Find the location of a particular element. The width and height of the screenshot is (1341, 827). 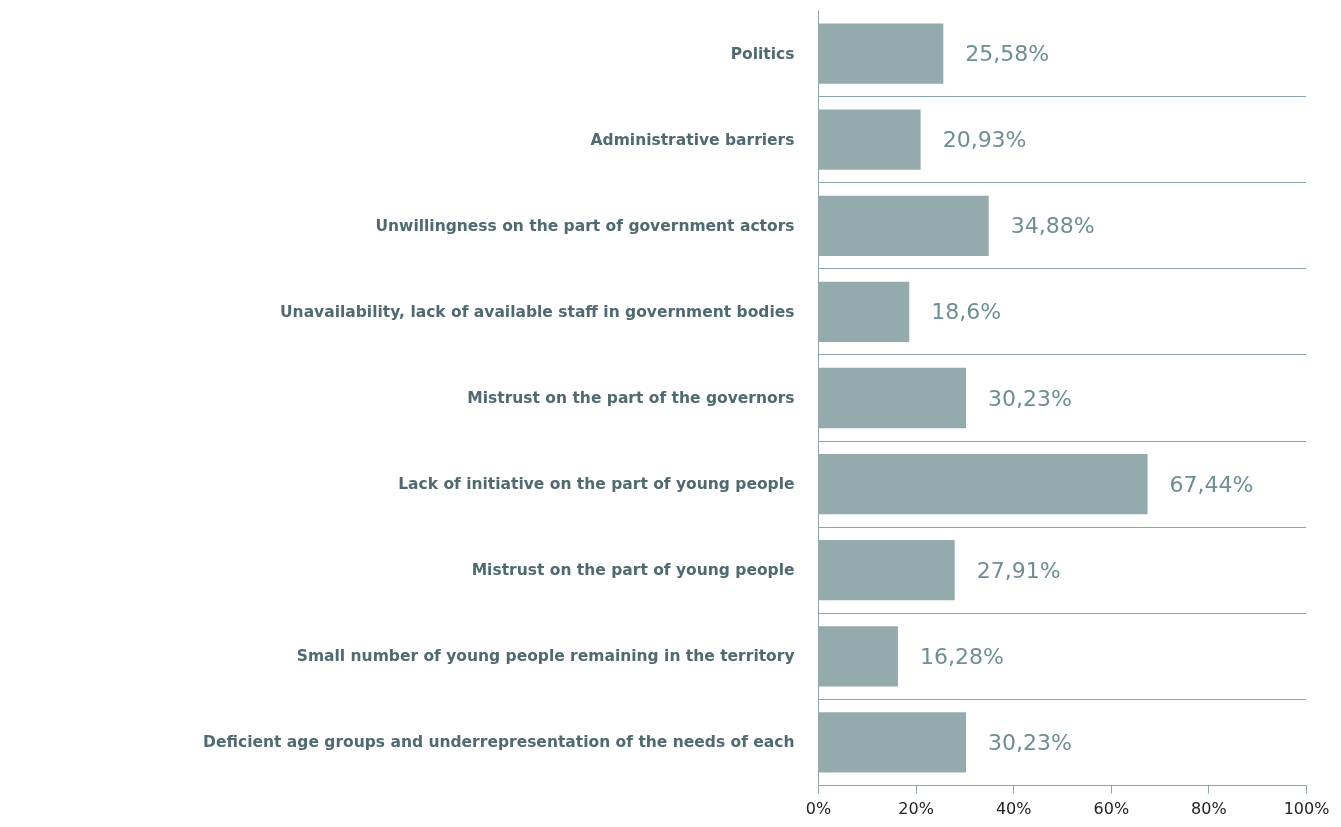

data-label: 16,28% is located at coordinates (961, 656).